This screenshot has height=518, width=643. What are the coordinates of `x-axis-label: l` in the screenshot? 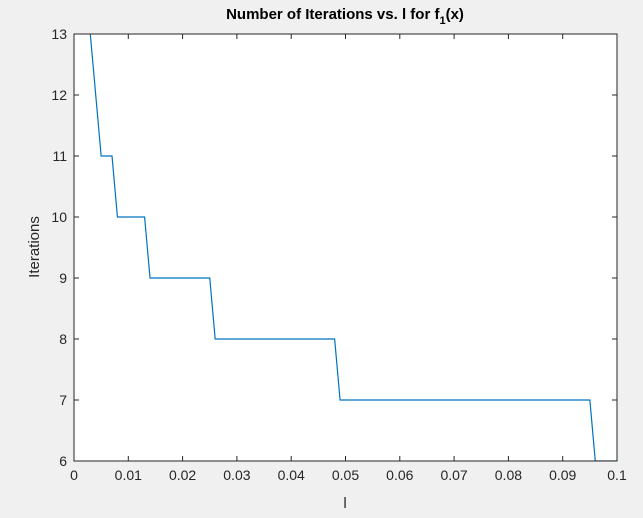 It's located at (344, 503).